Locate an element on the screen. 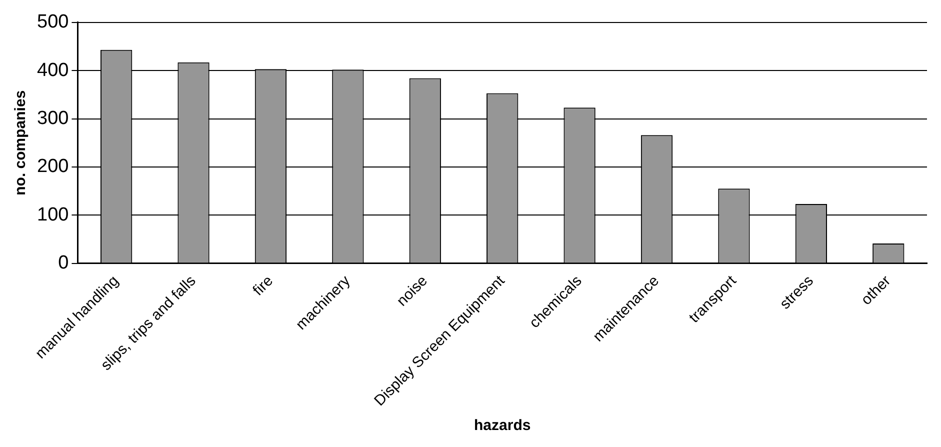  x-tick-label: fire is located at coordinates (263, 286).